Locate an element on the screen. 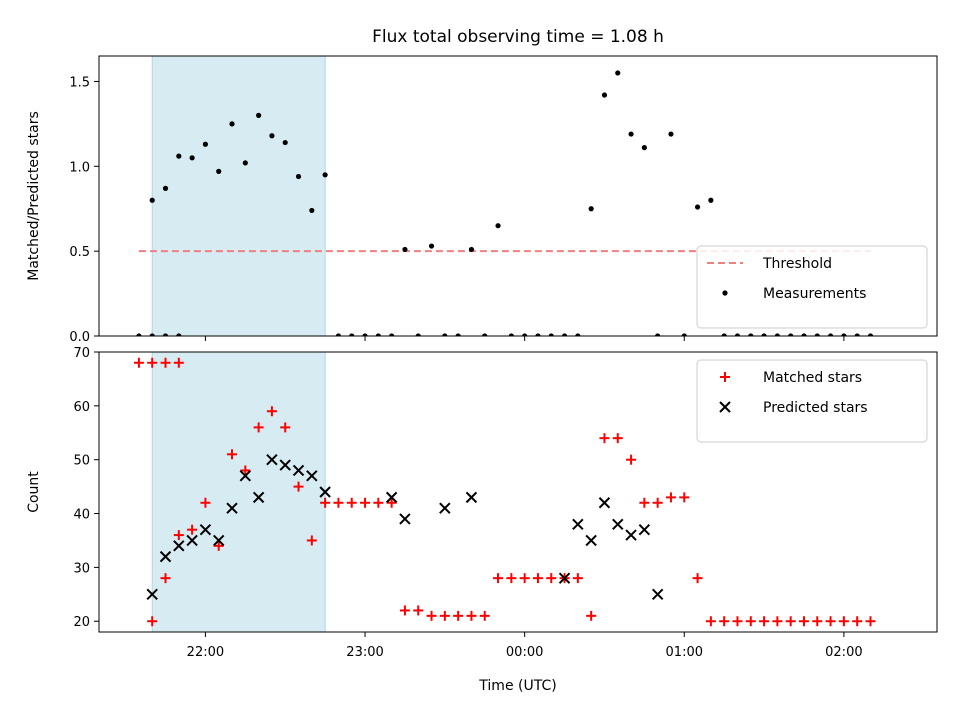 This screenshot has width=960, height=720. legend-entry-label: Predicted stars is located at coordinates (815, 408).